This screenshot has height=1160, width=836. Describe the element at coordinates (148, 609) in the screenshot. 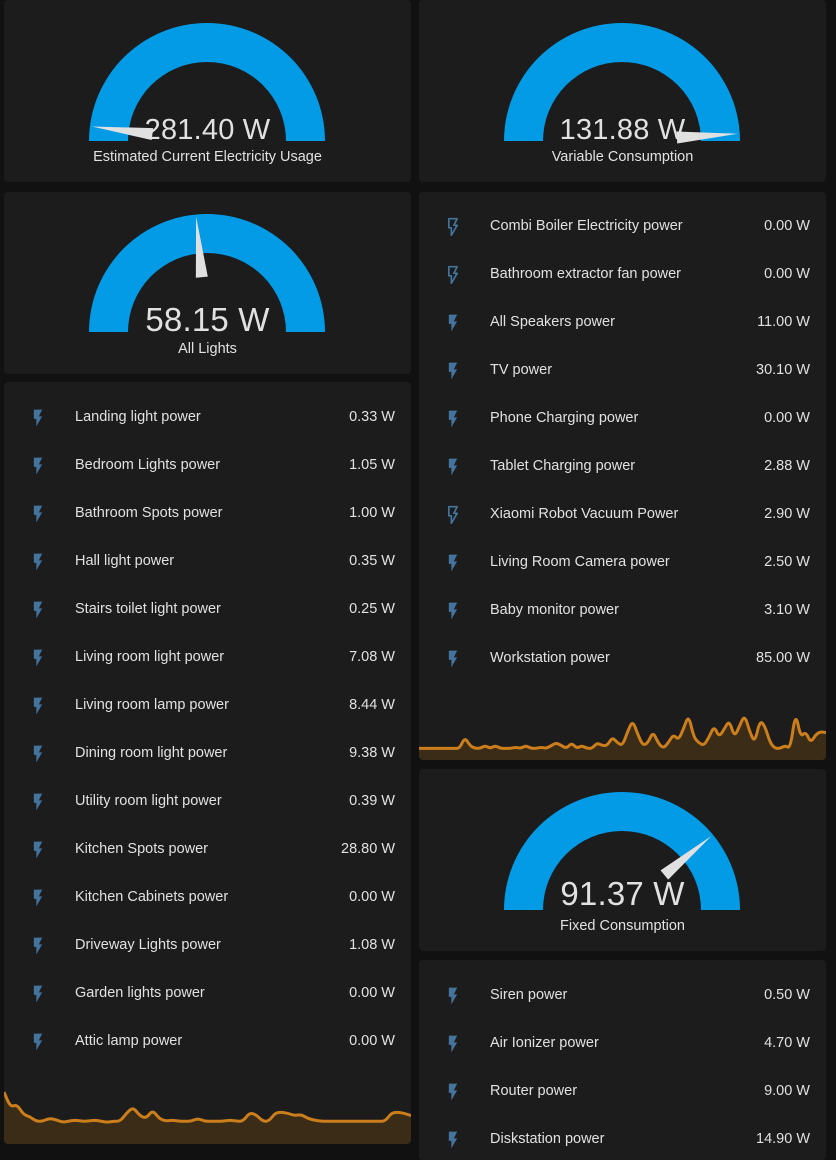

I see `entity-name: Stairs toilet light power` at that location.